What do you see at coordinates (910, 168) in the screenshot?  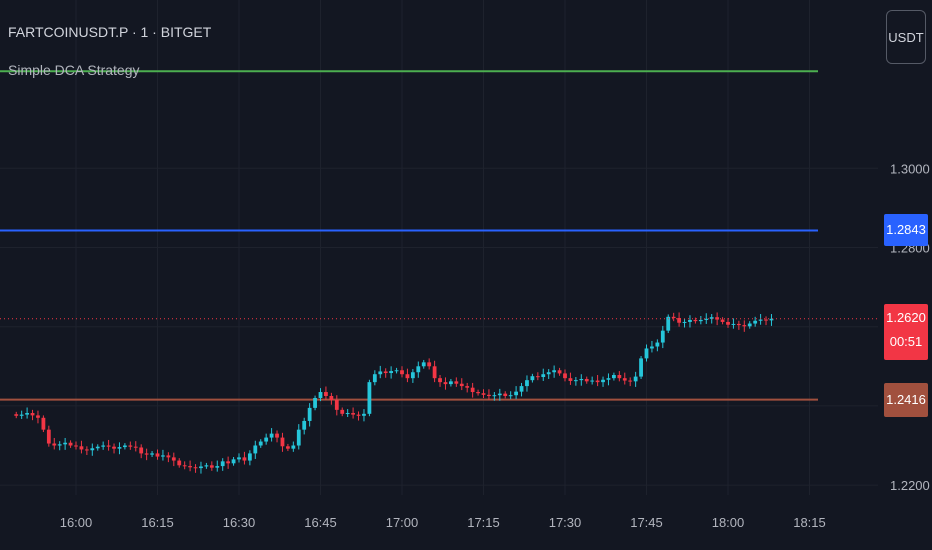 I see `y-tick-label: 1.3000` at bounding box center [910, 168].